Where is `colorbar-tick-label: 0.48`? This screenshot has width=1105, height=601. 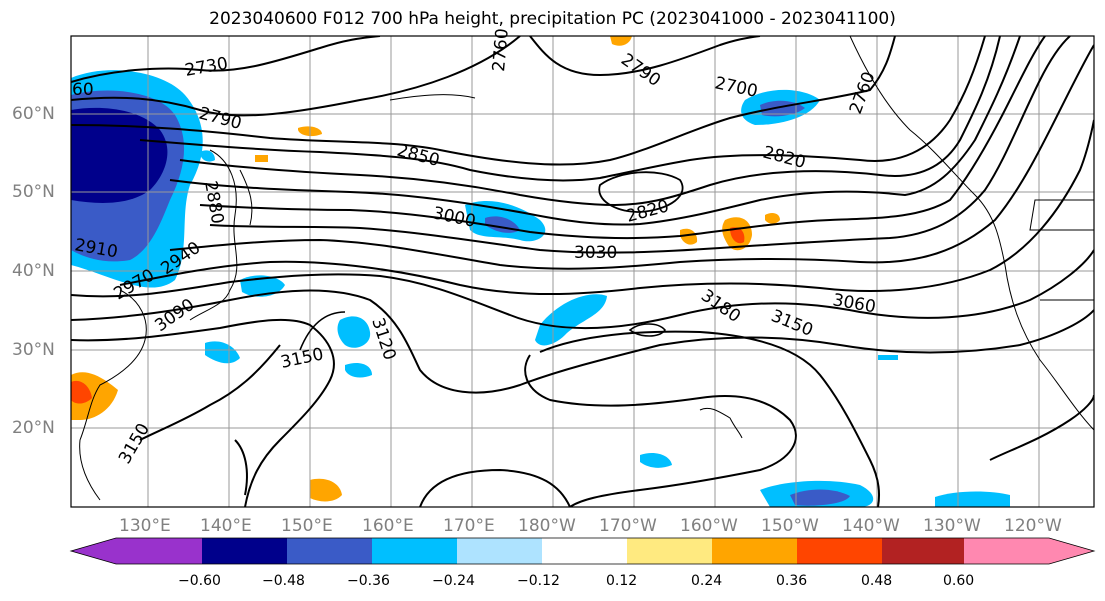 colorbar-tick-label: 0.48 is located at coordinates (877, 581).